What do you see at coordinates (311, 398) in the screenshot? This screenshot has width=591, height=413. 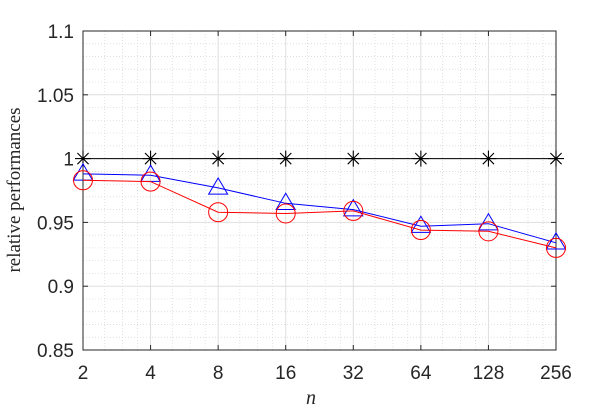 I see `x-axis-title: n` at bounding box center [311, 398].